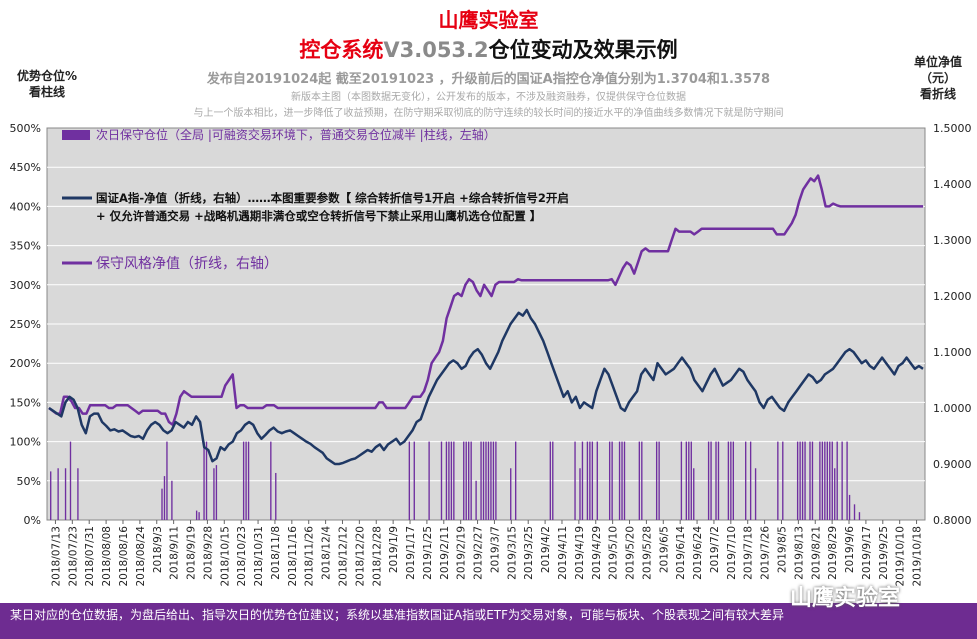 This screenshot has width=977, height=639. I want to click on x-tick-label: 2018/08/24, so click(141, 556).